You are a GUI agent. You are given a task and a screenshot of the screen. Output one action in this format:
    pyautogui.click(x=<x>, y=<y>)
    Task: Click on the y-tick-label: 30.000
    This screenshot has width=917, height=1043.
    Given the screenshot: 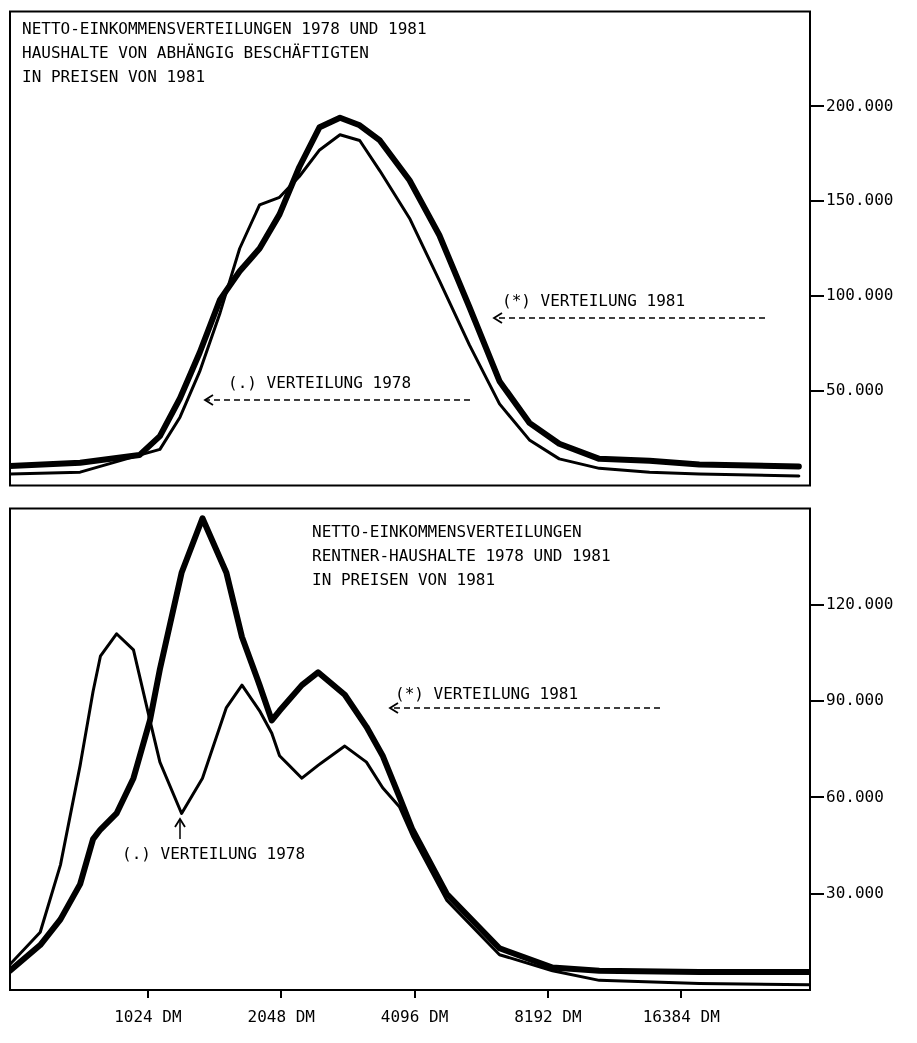 What is the action you would take?
    pyautogui.click(x=855, y=892)
    